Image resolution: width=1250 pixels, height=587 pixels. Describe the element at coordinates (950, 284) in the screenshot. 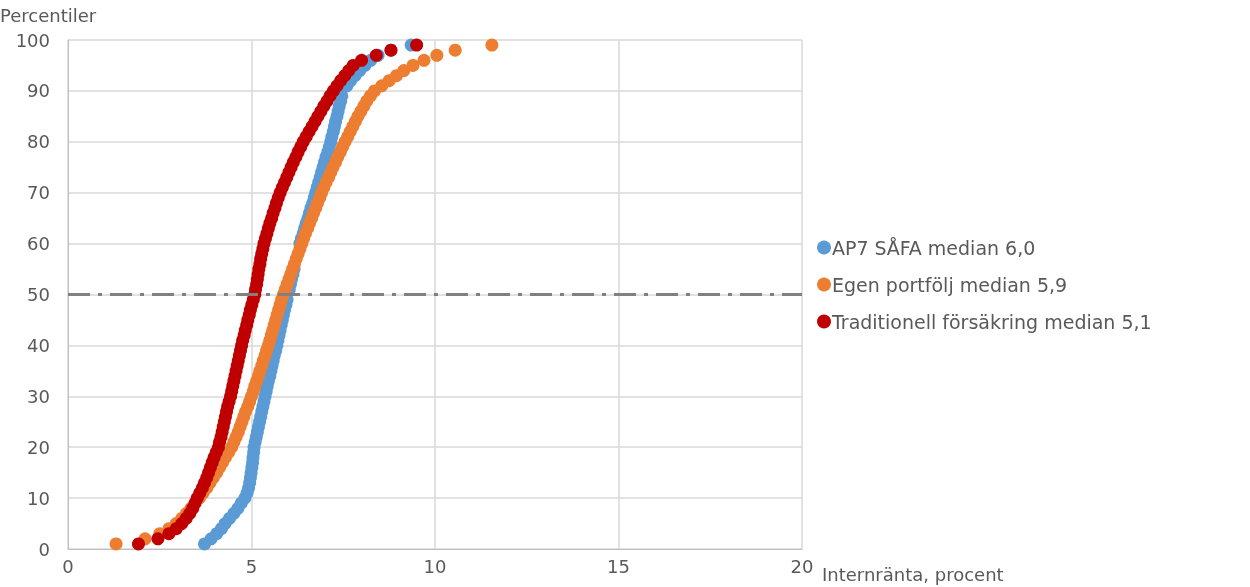

I see `legend-label: Egen portfölj median 5,9` at that location.